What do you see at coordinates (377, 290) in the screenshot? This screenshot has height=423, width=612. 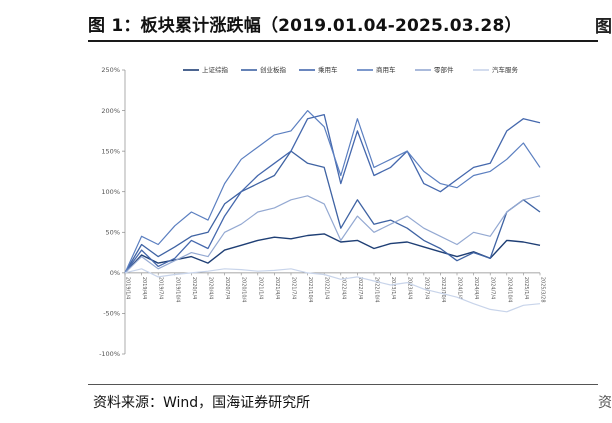 I see `x-tick-label: 2022/10/4` at bounding box center [377, 290].